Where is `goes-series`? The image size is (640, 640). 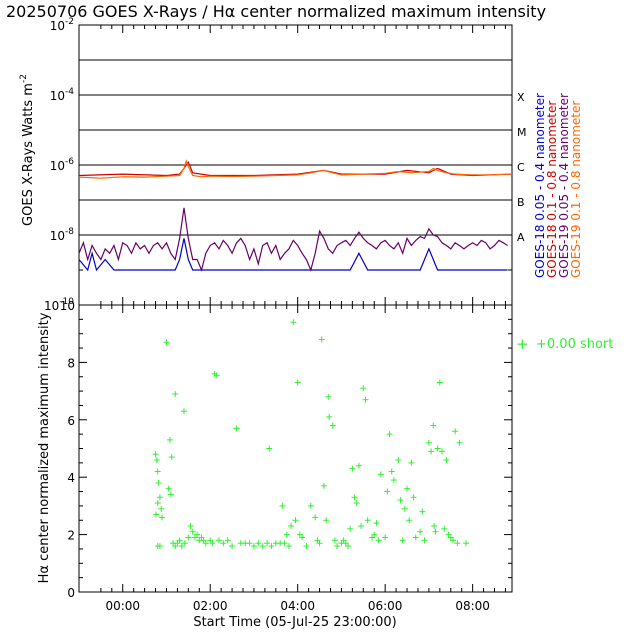
goes-series is located at coordinates (295, 215).